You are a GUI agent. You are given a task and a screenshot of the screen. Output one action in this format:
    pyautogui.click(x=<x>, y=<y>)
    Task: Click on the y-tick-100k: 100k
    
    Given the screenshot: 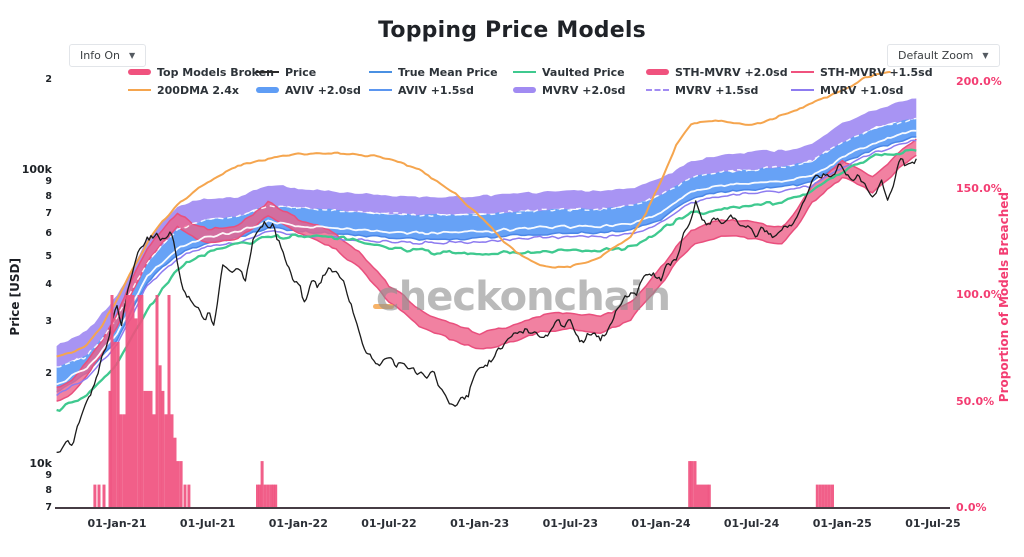 What is the action you would take?
    pyautogui.click(x=36, y=169)
    